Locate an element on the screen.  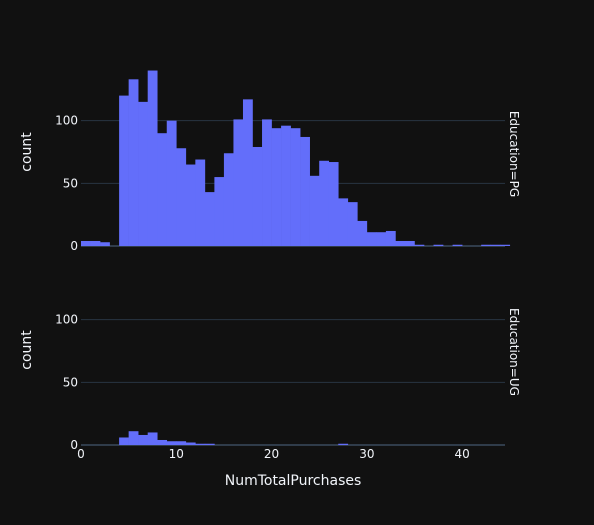
y-tick-labels-ug: 0 50 100 is located at coordinates (66, 382).